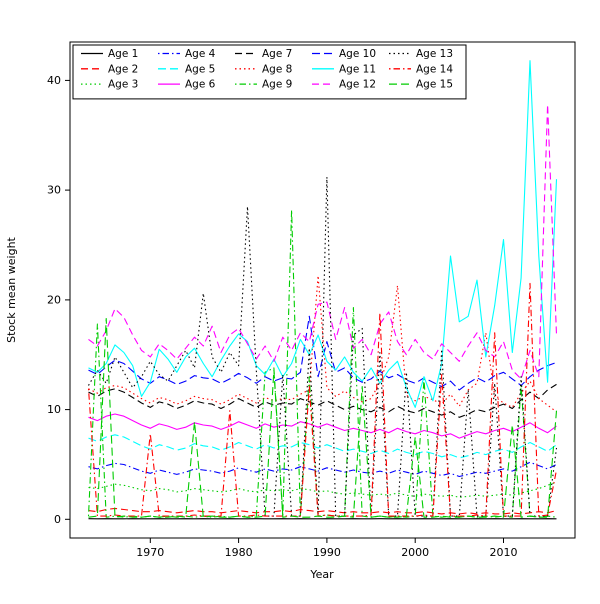 The height and width of the screenshot is (604, 600). I want to click on legend-label-age-10: Age 10, so click(357, 54).